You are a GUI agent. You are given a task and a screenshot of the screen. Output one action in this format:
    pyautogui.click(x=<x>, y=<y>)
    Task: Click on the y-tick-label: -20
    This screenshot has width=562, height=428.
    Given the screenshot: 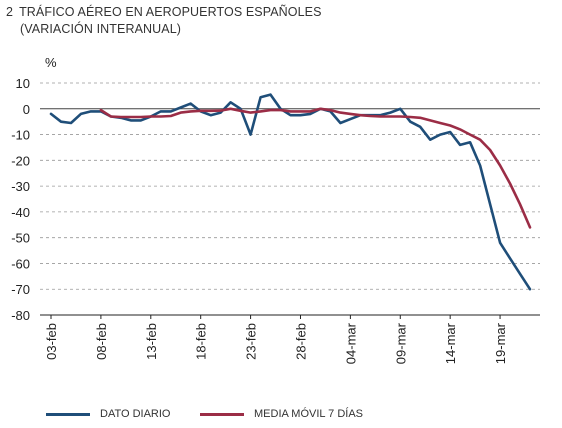 What is the action you would take?
    pyautogui.click(x=20, y=160)
    